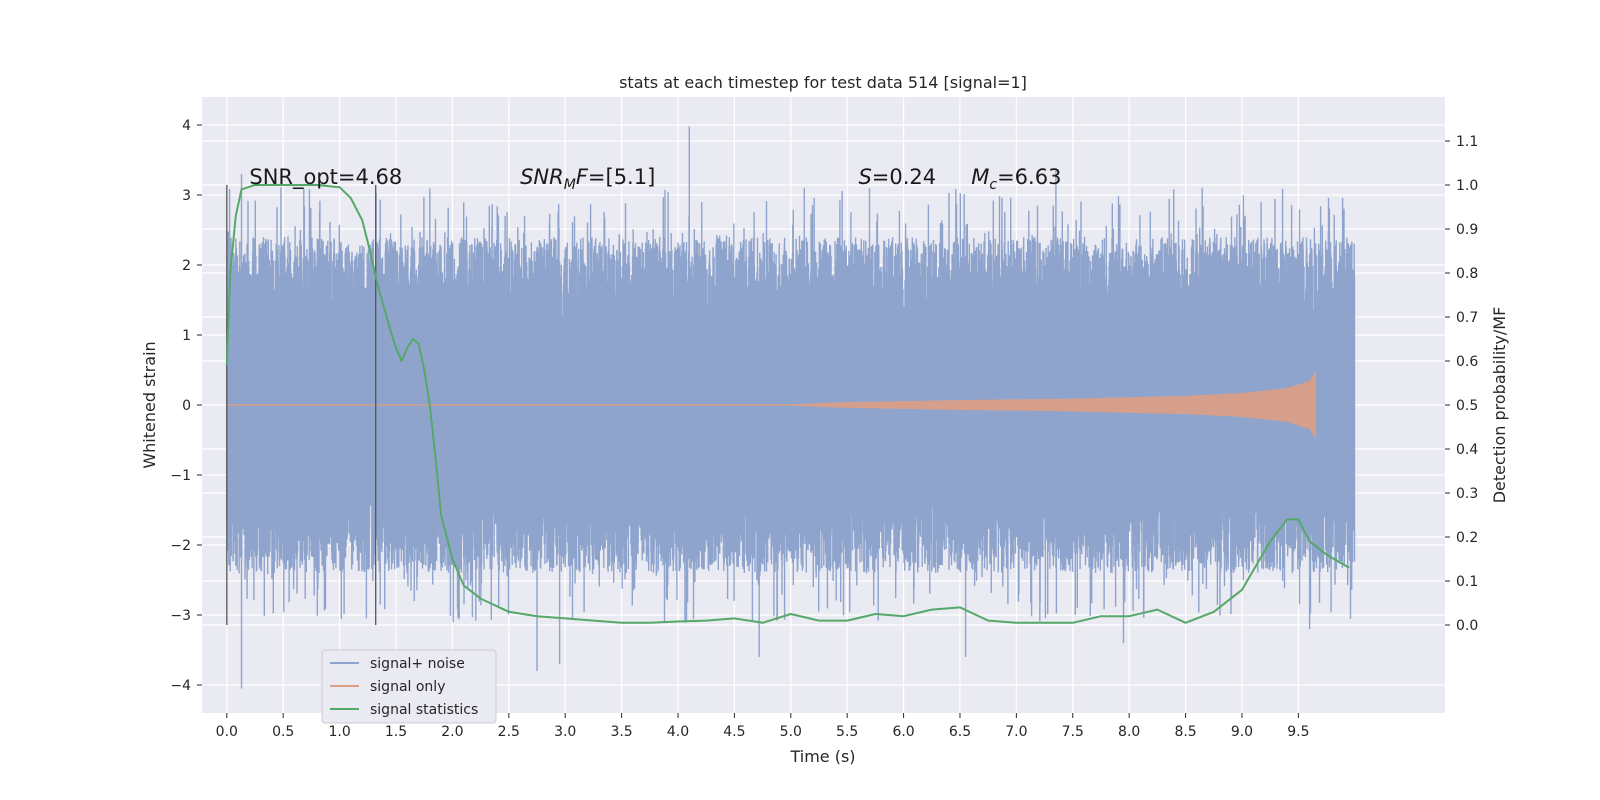 The image size is (1600, 800). Describe the element at coordinates (1467, 538) in the screenshot. I see `y-right-tick-label: 0.2` at that location.